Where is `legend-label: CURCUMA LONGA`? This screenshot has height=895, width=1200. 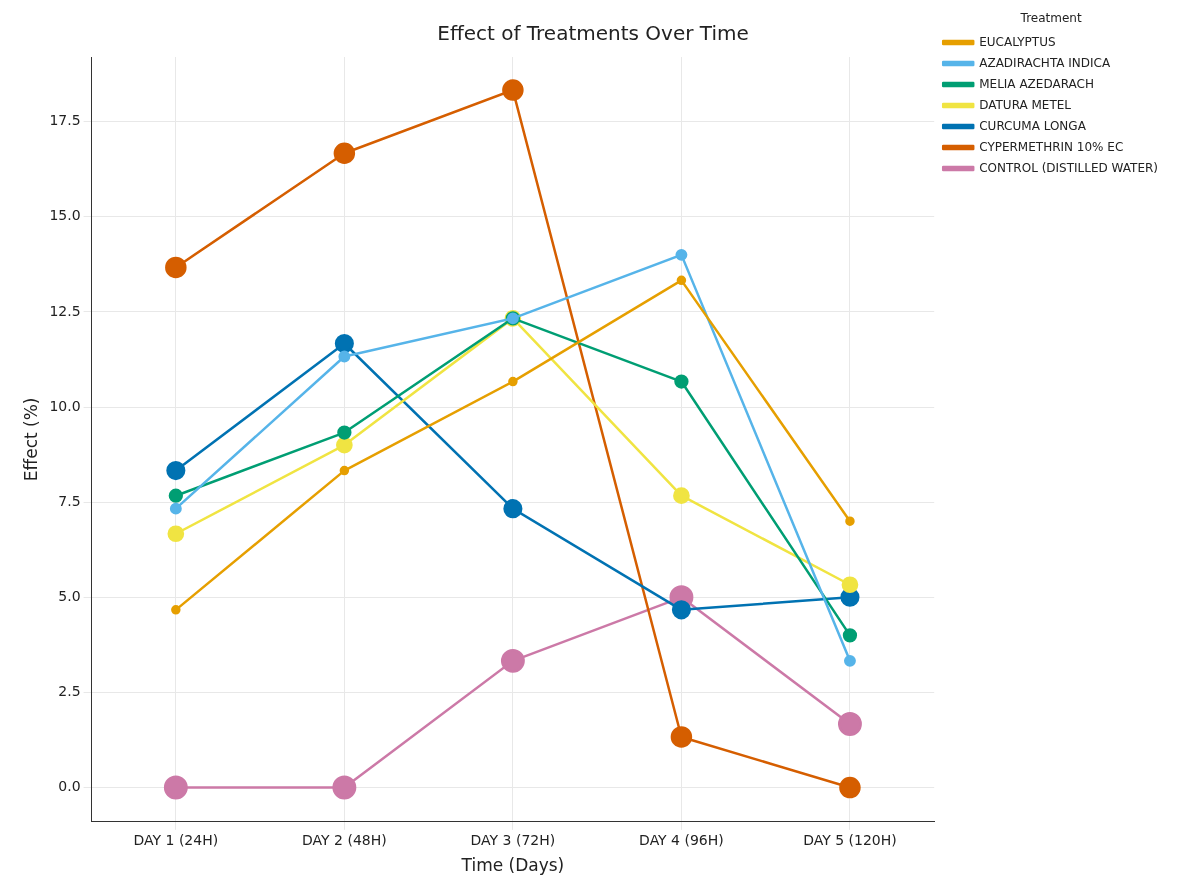
legend-label: CURCUMA LONGA is located at coordinates (1033, 125).